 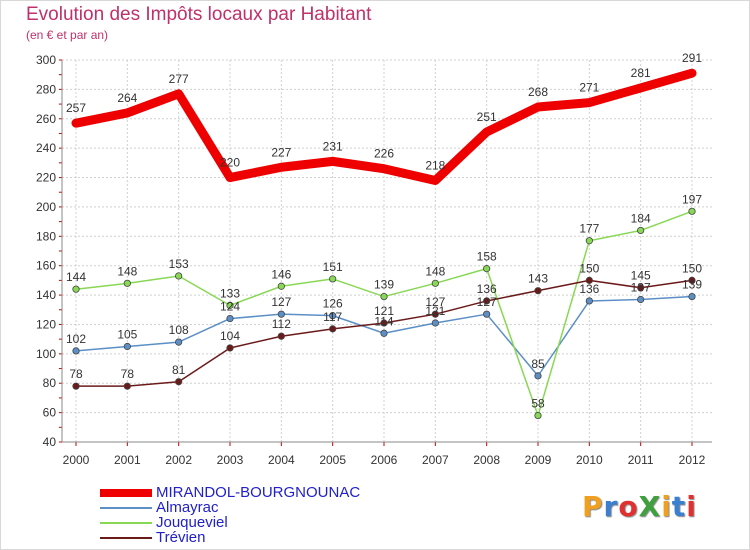 What do you see at coordinates (230, 460) in the screenshot?
I see `x-tick-label: 2003` at bounding box center [230, 460].